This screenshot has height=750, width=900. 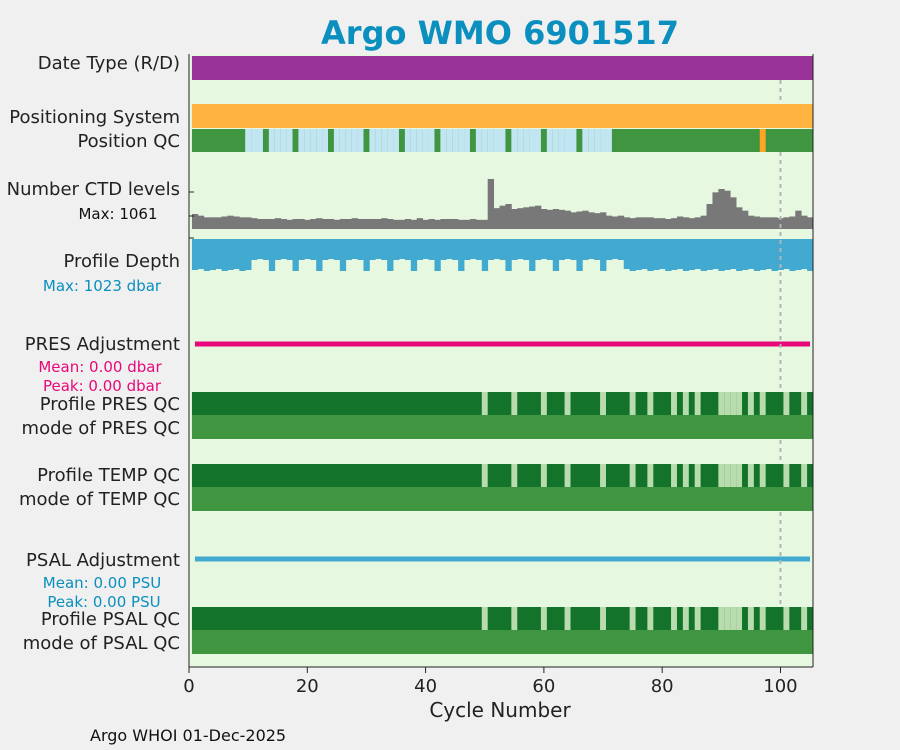 I want to click on label-psal-adjustment: PSAL Adjustment, so click(x=103, y=560).